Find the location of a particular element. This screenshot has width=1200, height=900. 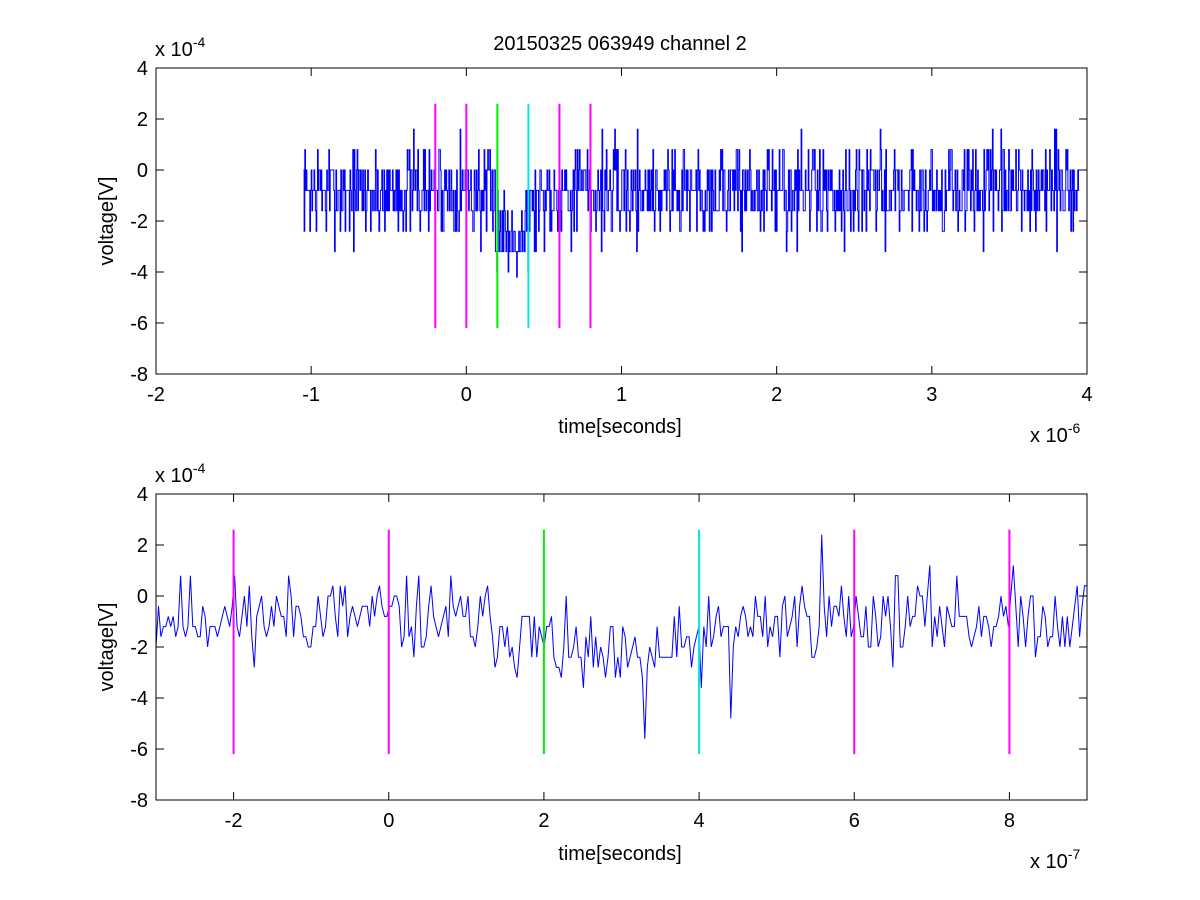

bottom-y-multiplier-exponent: -4 is located at coordinates (199, 468).